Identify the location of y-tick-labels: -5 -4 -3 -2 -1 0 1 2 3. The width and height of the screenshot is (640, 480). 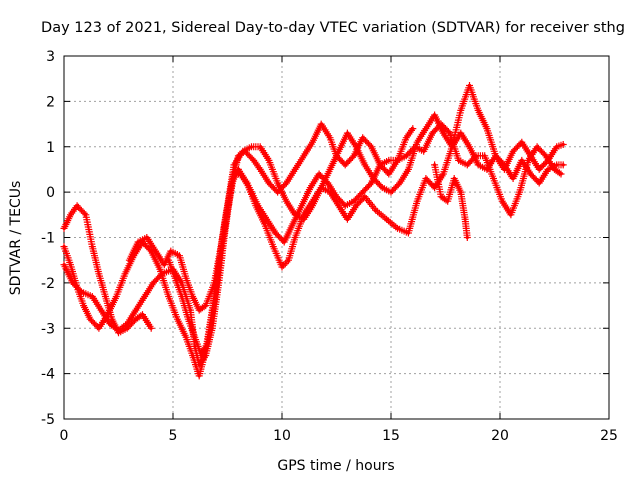
(48, 238).